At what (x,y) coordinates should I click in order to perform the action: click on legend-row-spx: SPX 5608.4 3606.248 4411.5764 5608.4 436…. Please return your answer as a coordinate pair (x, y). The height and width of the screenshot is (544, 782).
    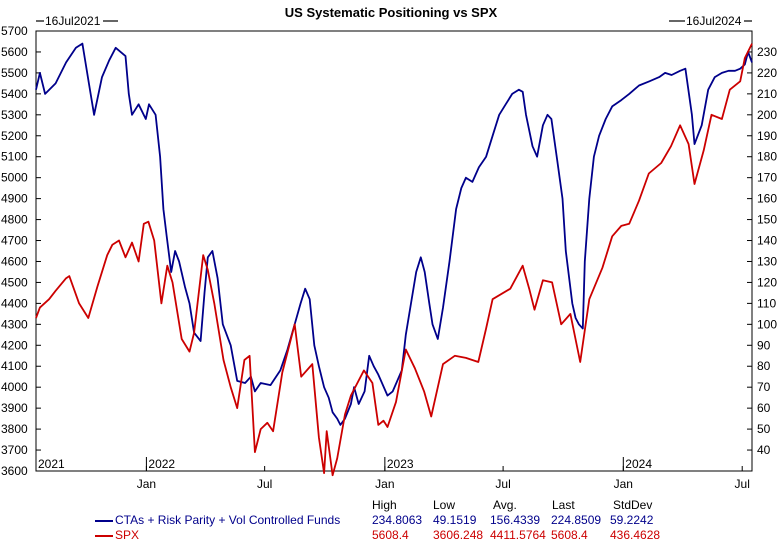
    Looking at the image, I should click on (391, 535).